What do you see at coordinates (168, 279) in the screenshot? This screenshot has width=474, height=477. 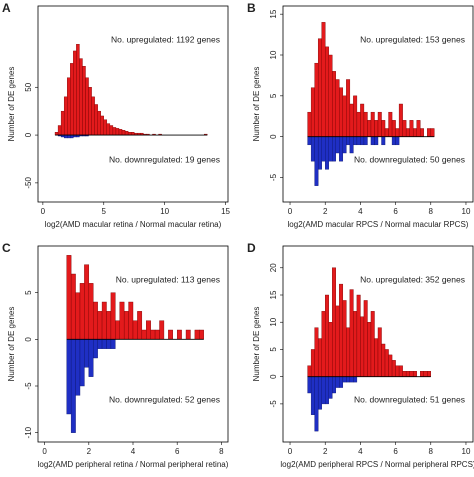 I see `annotation: No. upregulated: 113 genes` at bounding box center [168, 279].